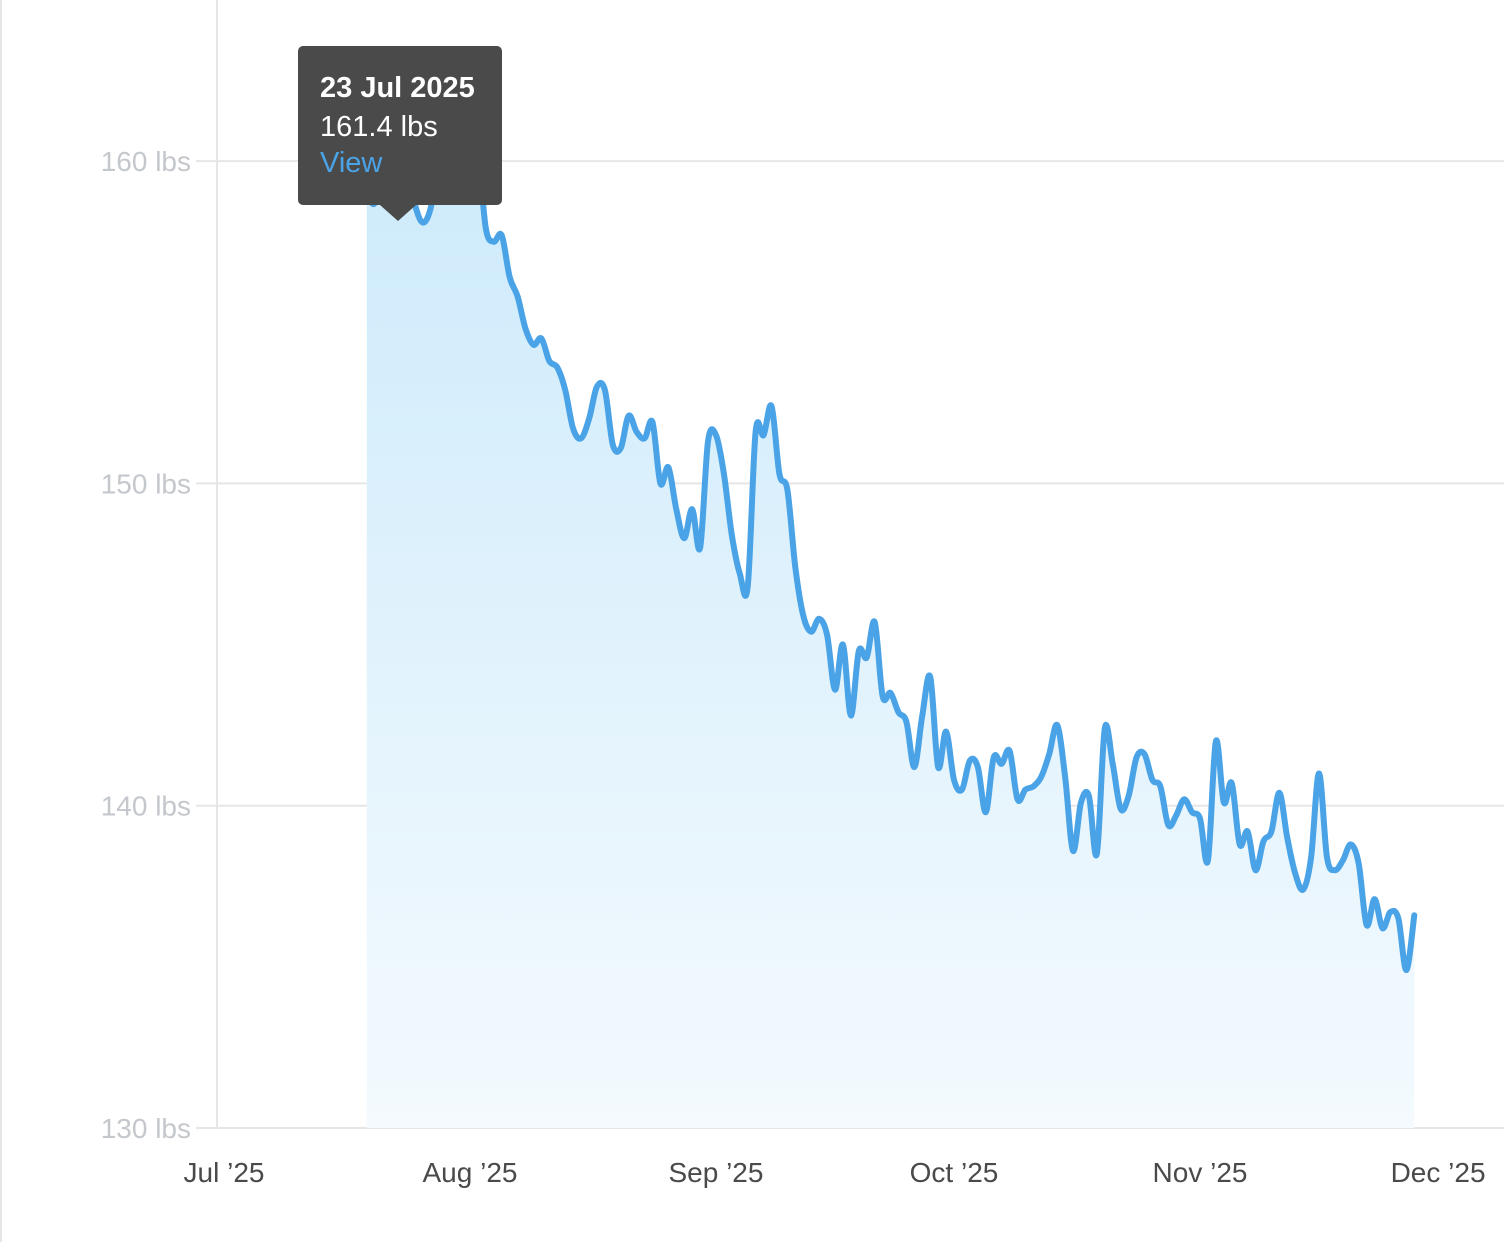 The width and height of the screenshot is (1504, 1242). What do you see at coordinates (351, 163) in the screenshot?
I see `tooltip-view-link: View` at bounding box center [351, 163].